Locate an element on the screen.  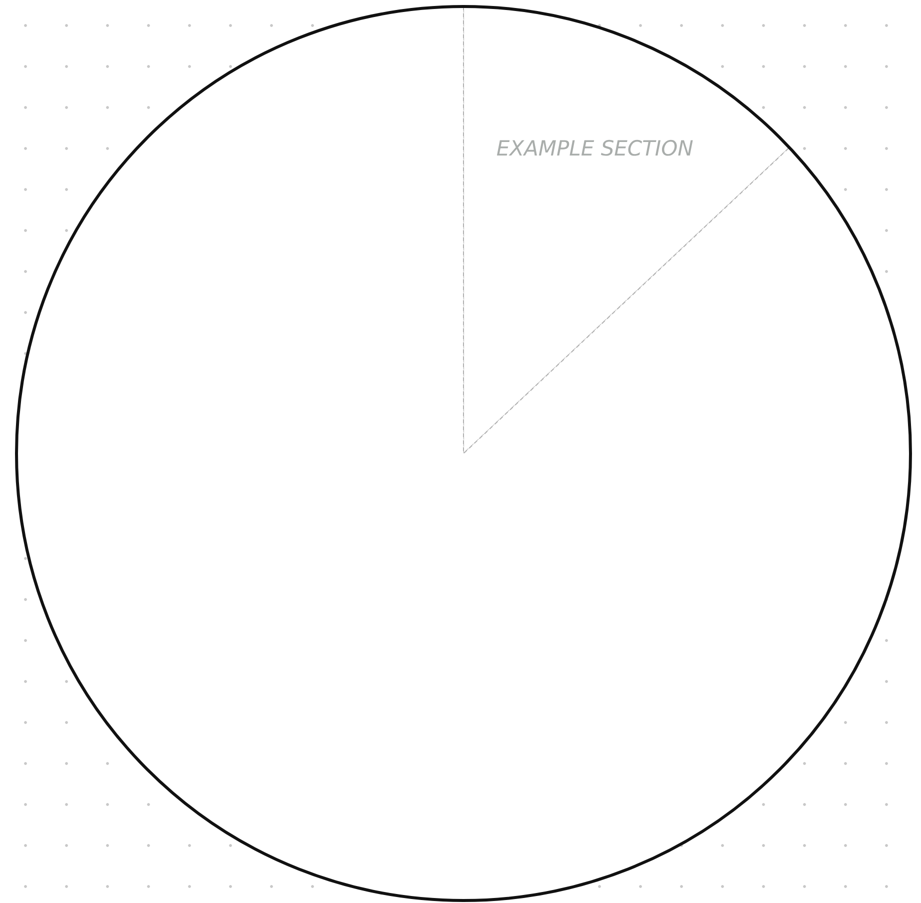
slice-label: EXAMPLE SECTION is located at coordinates (595, 148).